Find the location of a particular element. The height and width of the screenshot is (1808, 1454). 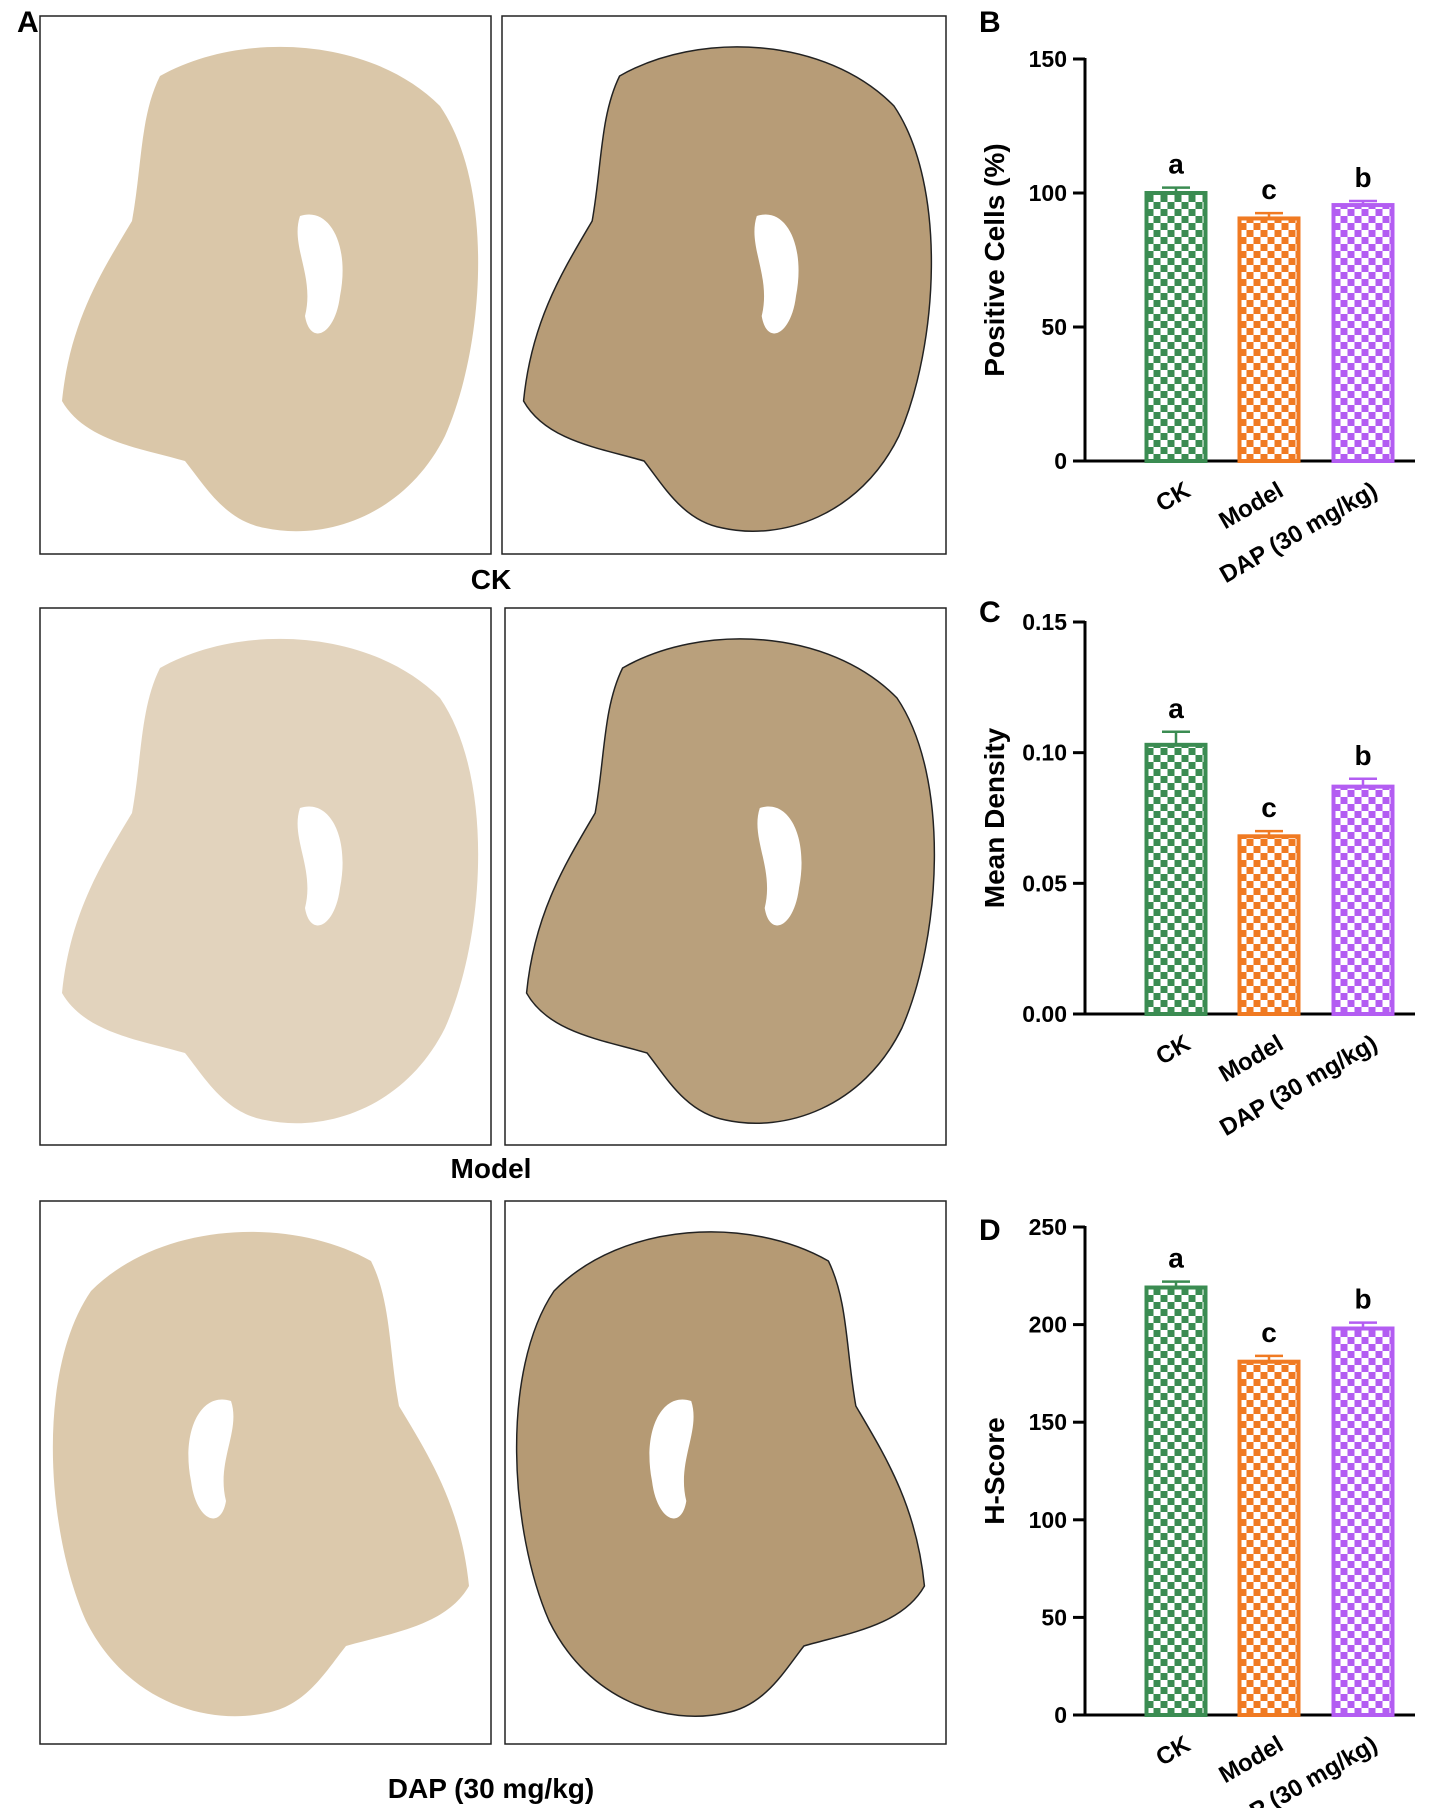

y-tick-label: 0.00 is located at coordinates (1044, 1014).